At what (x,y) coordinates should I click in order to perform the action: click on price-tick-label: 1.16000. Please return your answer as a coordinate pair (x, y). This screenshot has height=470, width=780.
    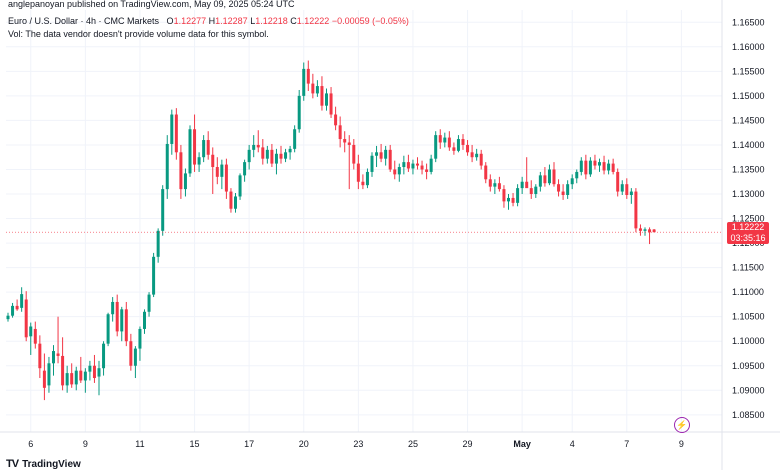
    Looking at the image, I should click on (748, 47).